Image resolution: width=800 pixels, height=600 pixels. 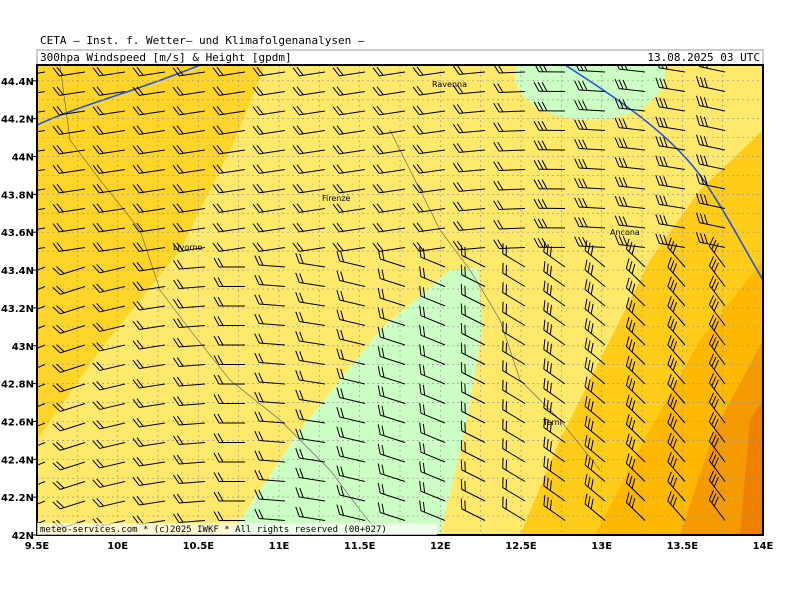 I want to click on lon-label: 10.5E, so click(x=199, y=546).